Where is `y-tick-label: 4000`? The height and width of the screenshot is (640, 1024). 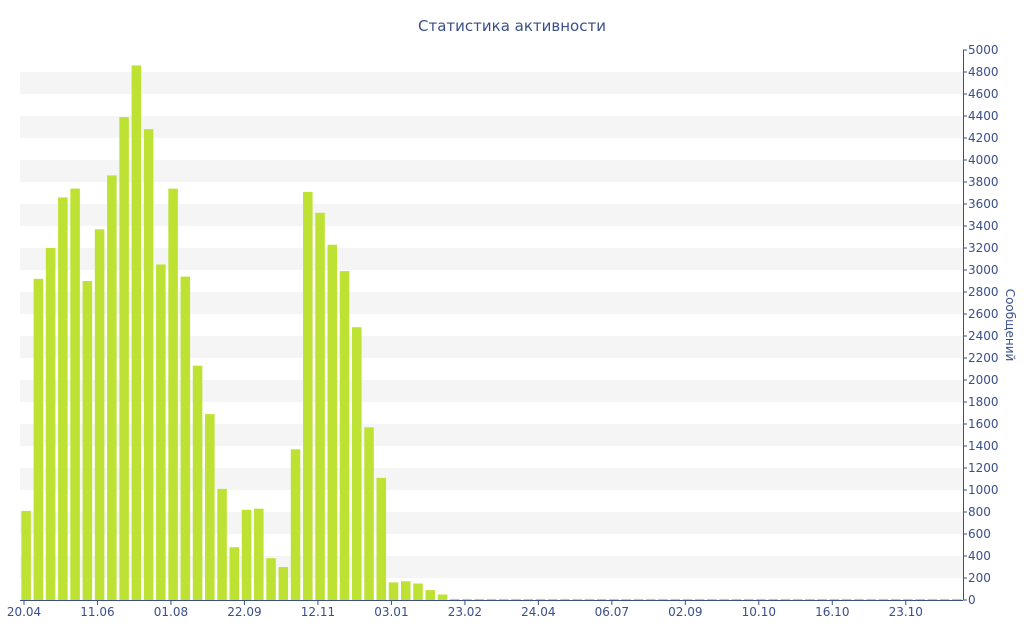 y-tick-label: 4000 is located at coordinates (983, 160).